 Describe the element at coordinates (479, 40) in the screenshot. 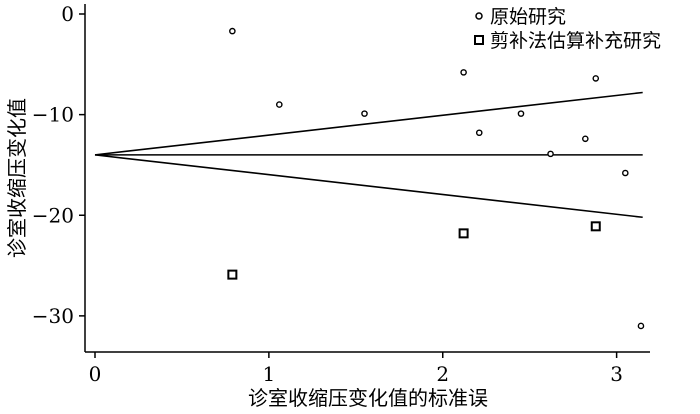

I see `legend-square-marker` at that location.